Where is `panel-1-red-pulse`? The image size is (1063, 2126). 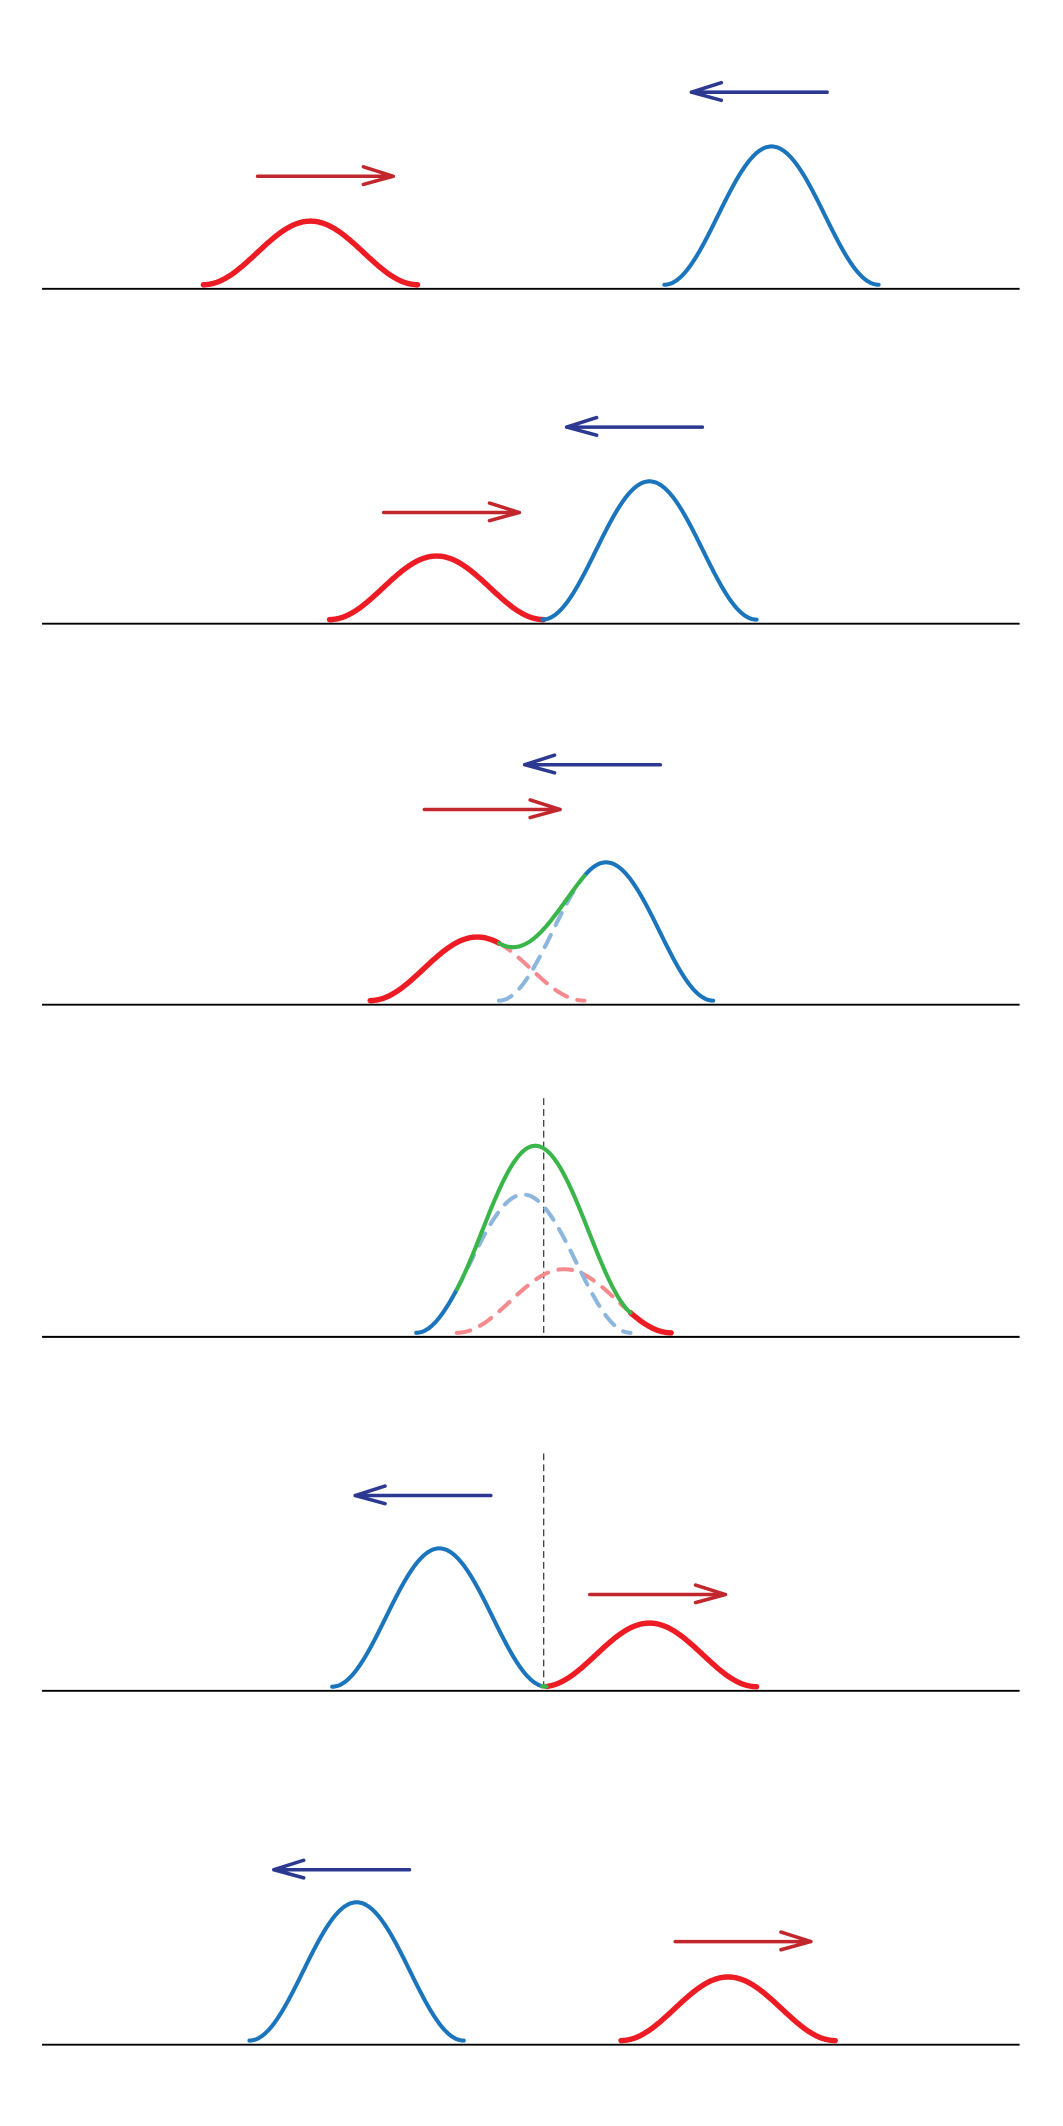 panel-1-red-pulse is located at coordinates (310, 253).